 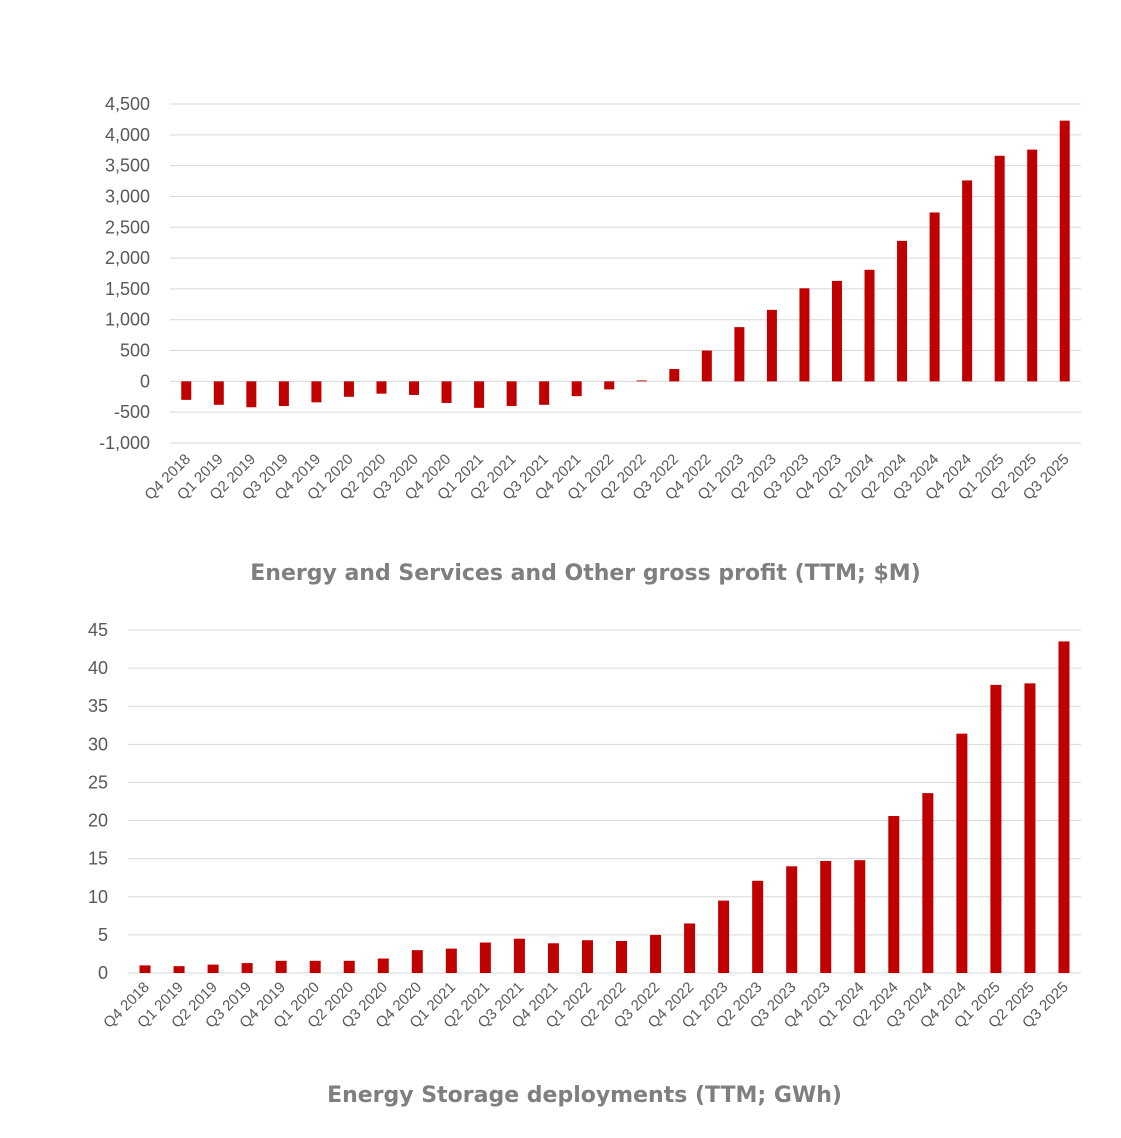 What do you see at coordinates (127, 320) in the screenshot?
I see `gp-y-tick-label: 1,000` at bounding box center [127, 320].